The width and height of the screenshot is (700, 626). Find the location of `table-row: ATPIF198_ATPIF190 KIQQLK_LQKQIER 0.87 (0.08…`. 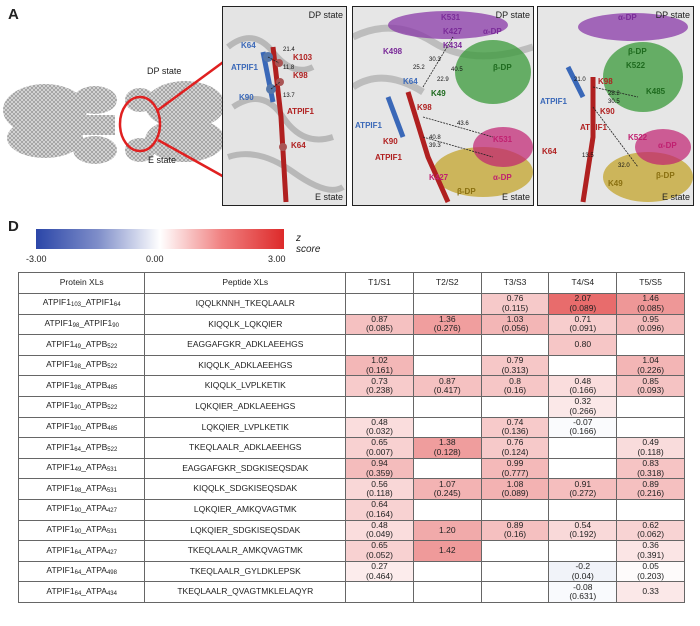

table-row: ATPIF198_ATPIF190 KIQQLK_LQKQIER 0.87 (0.08… is located at coordinates (351, 324).